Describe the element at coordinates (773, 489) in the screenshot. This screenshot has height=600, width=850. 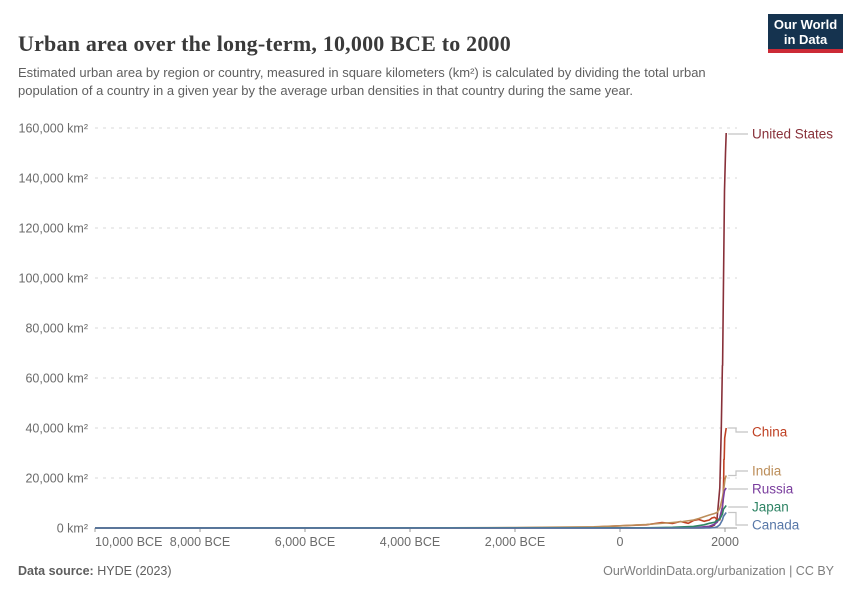
I see `entity-label-russia: Russia` at that location.